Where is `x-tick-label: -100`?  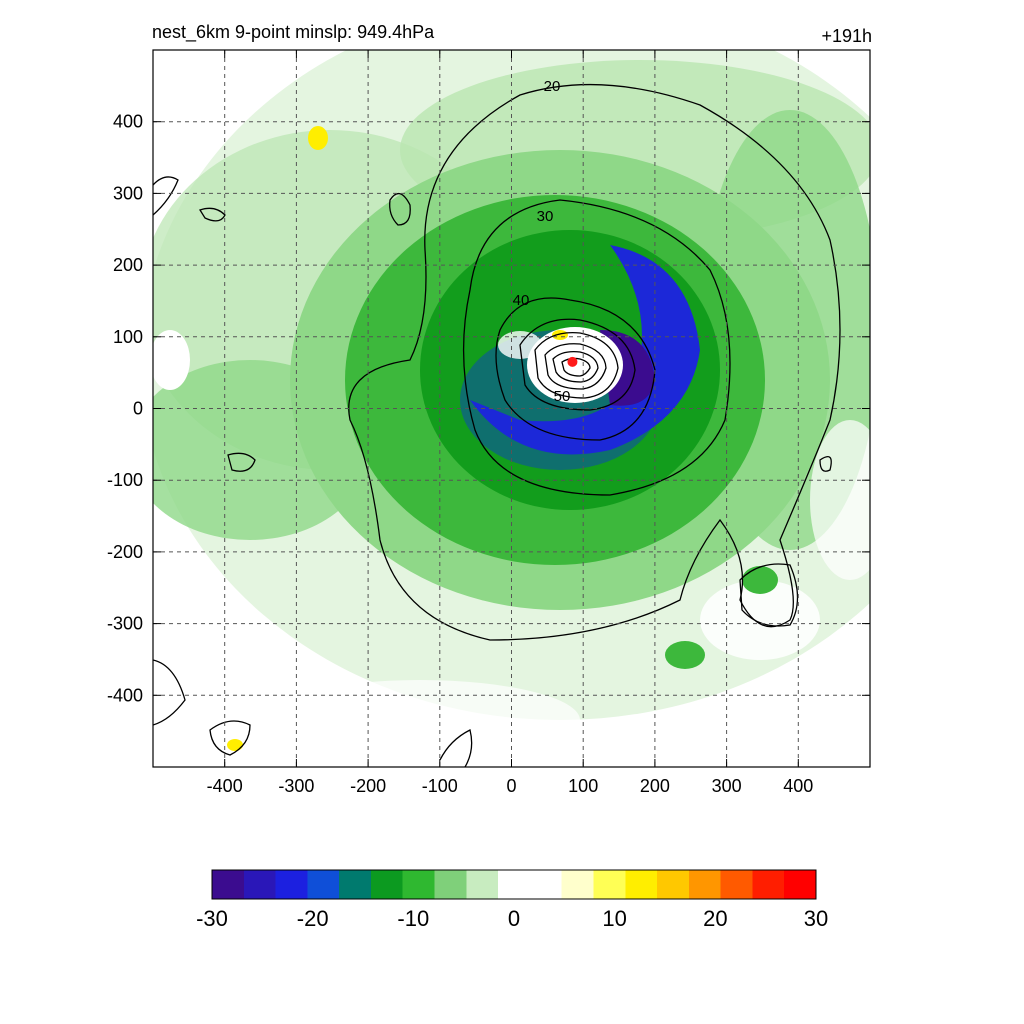 x-tick-label: -100 is located at coordinates (440, 786).